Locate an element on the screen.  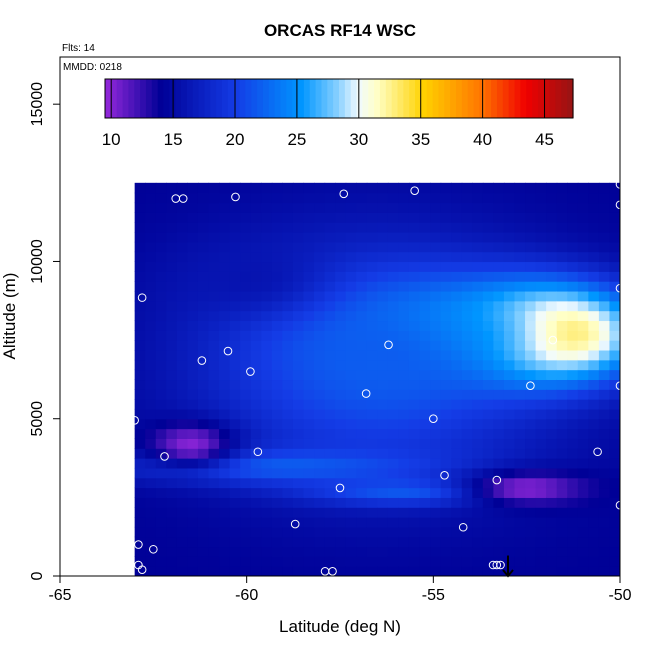
colorbar-tick-label: 40 is located at coordinates (482, 139).